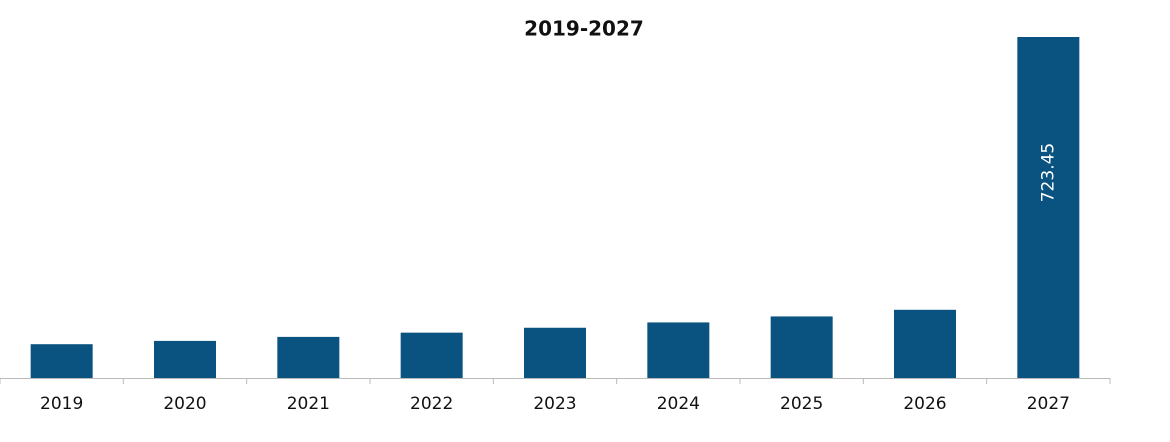 Image resolution: width=1170 pixels, height=442 pixels. Describe the element at coordinates (61, 404) in the screenshot. I see `x-tick-label: 2019` at that location.